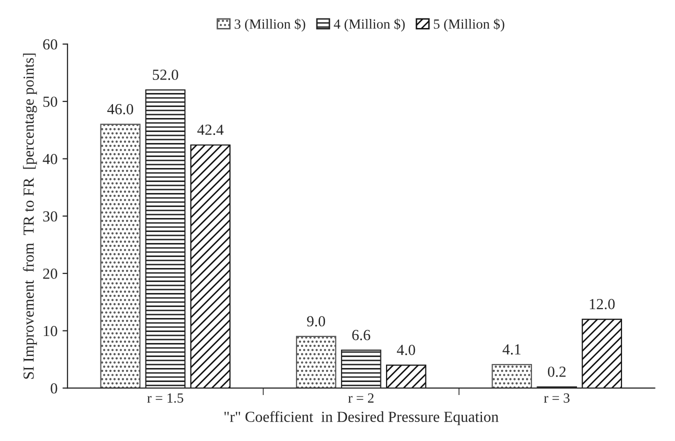 The height and width of the screenshot is (441, 675). I want to click on y-tick-label: 20, so click(50, 273).